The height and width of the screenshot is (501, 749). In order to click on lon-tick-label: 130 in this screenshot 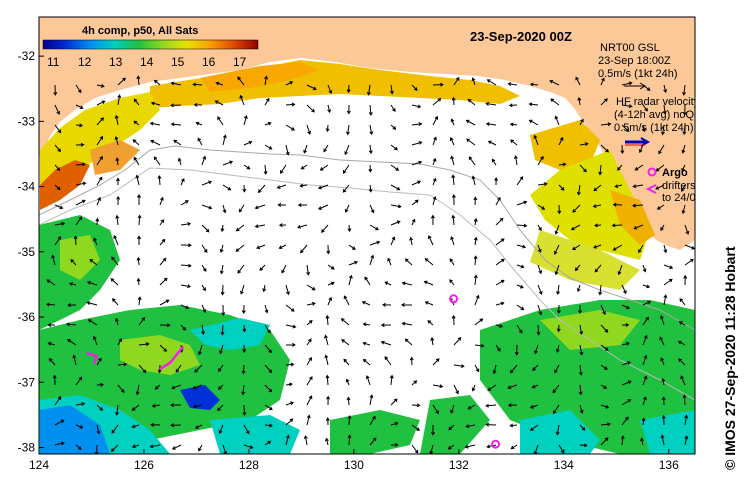, I will do `click(354, 465)`.